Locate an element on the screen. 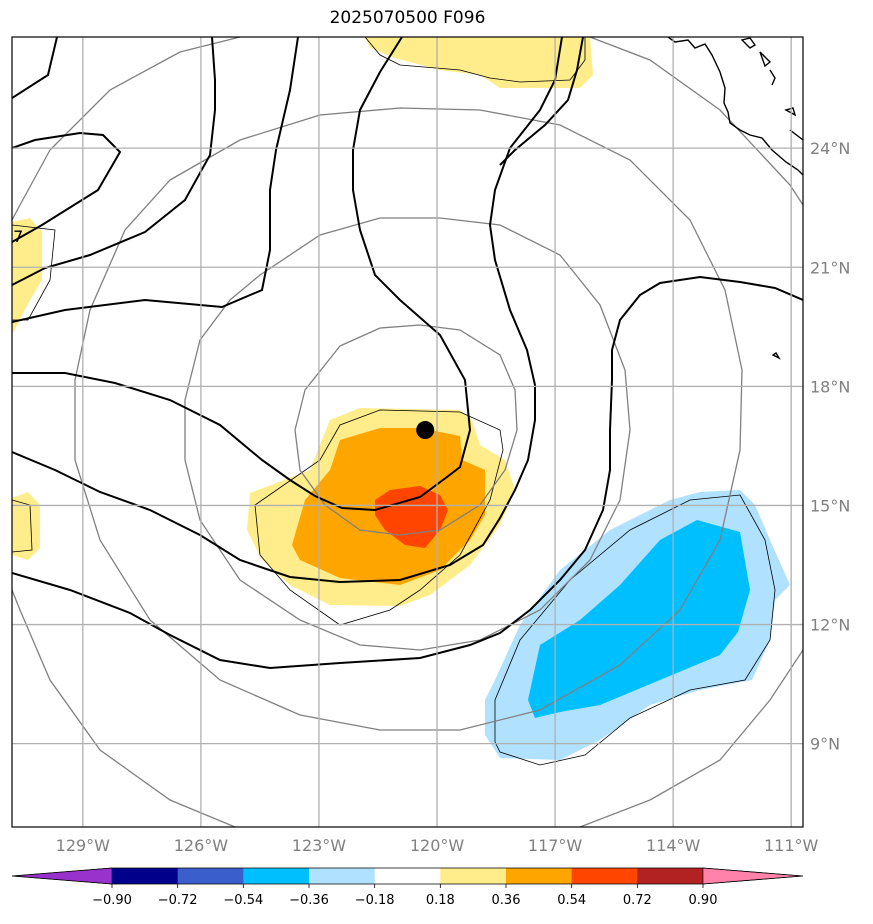  lon-tick-label: 129°W is located at coordinates (83, 845).